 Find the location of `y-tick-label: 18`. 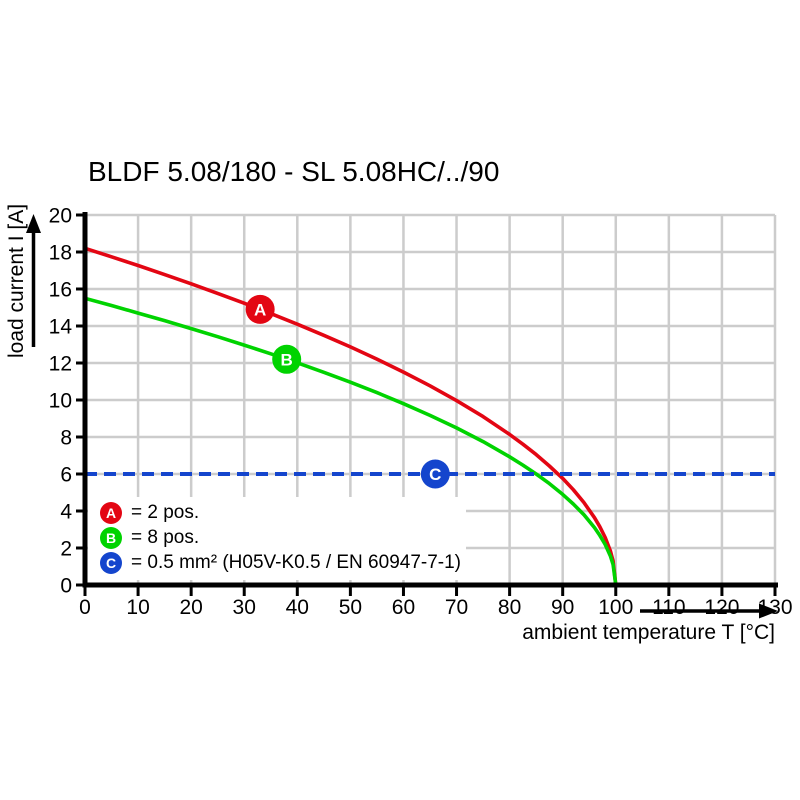

y-tick-label: 18 is located at coordinates (60, 253).